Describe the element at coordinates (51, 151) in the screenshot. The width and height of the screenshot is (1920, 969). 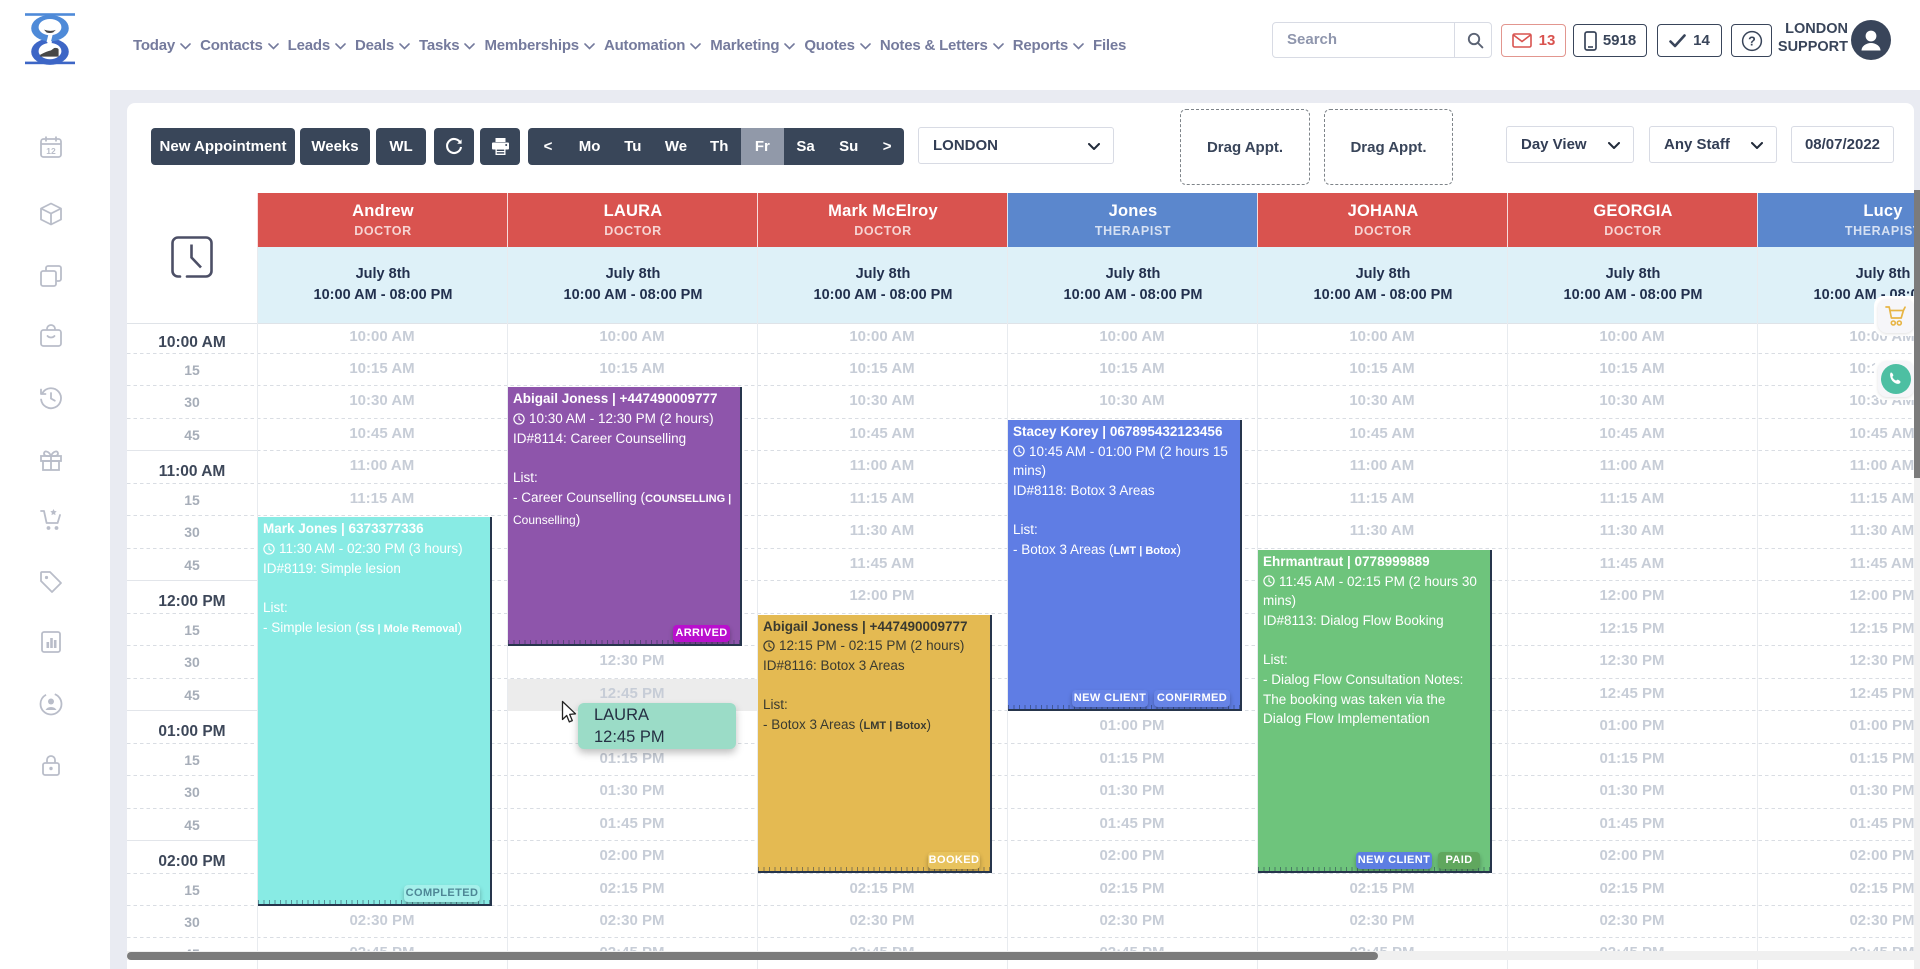
I see `svg-text: 12` at that location.